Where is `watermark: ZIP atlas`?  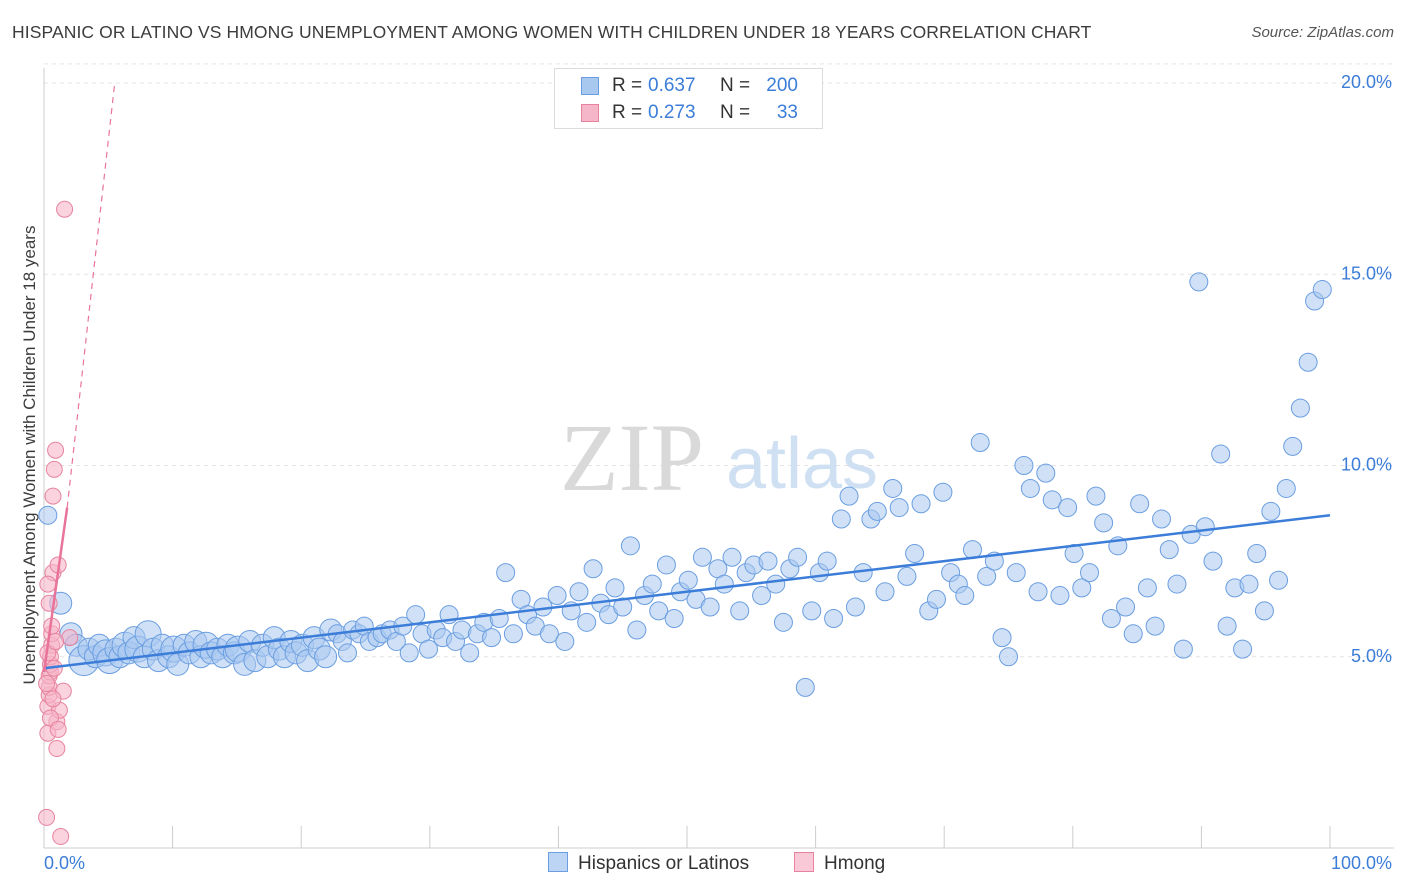 watermark: ZIP atlas is located at coordinates (719, 457).